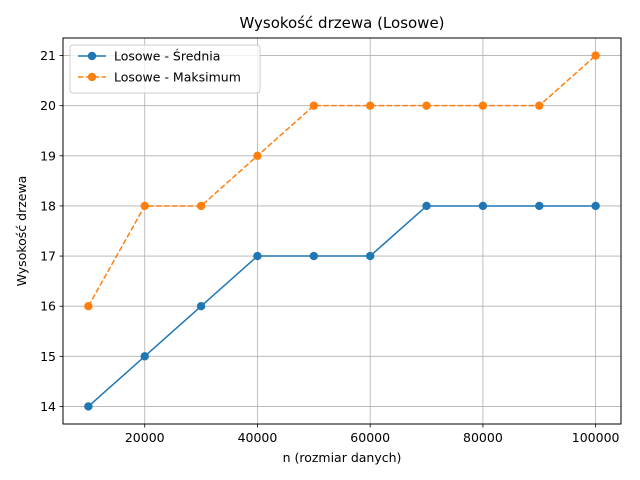 The height and width of the screenshot is (480, 640). I want to click on y-tick-label: 21, so click(48, 55).